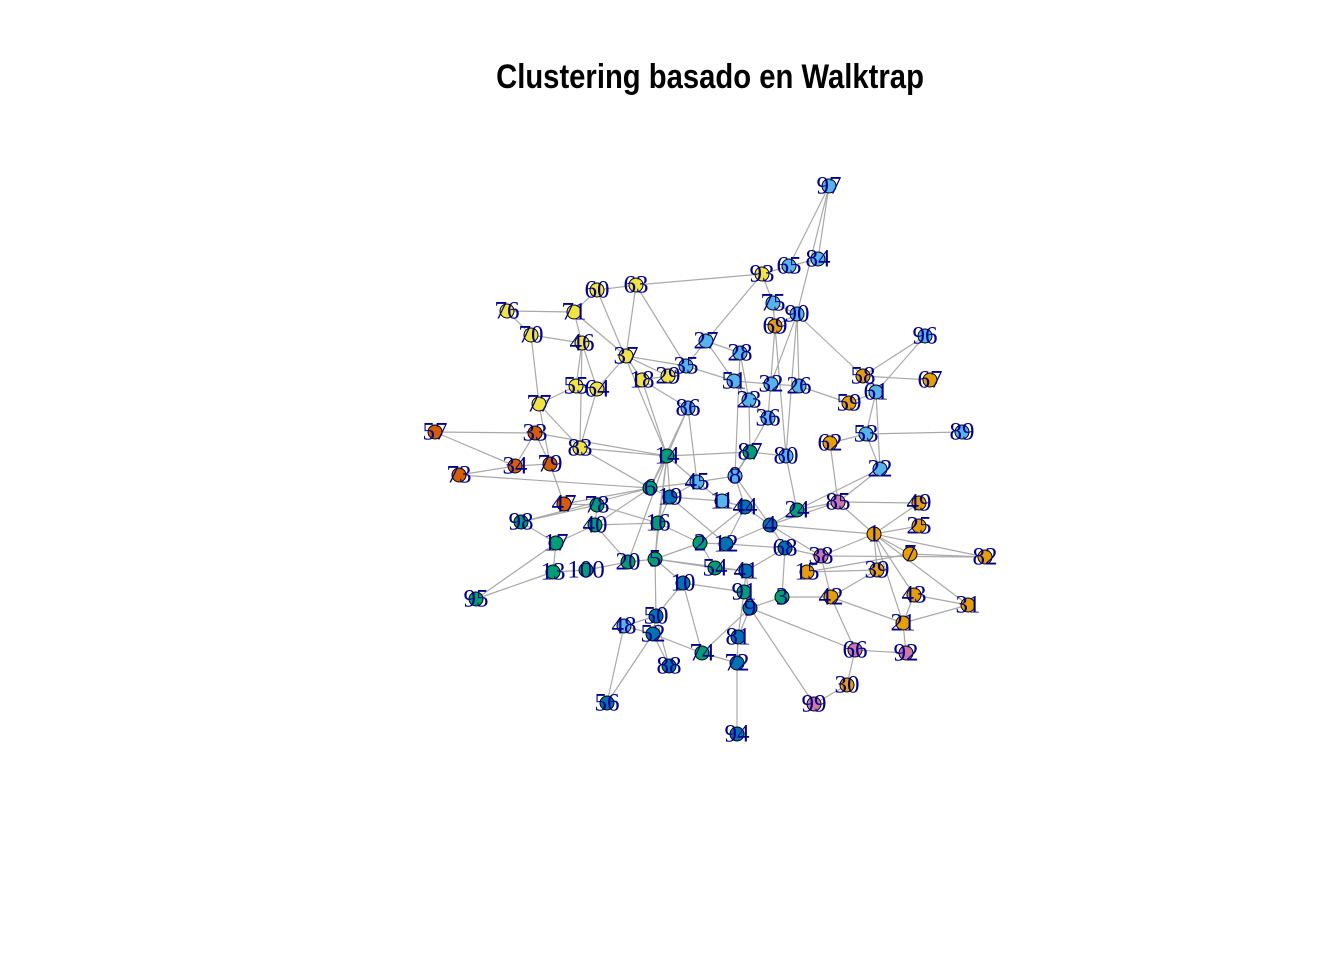 This screenshot has height=960, width=1344. I want to click on node-label-89: 89, so click(962, 432).